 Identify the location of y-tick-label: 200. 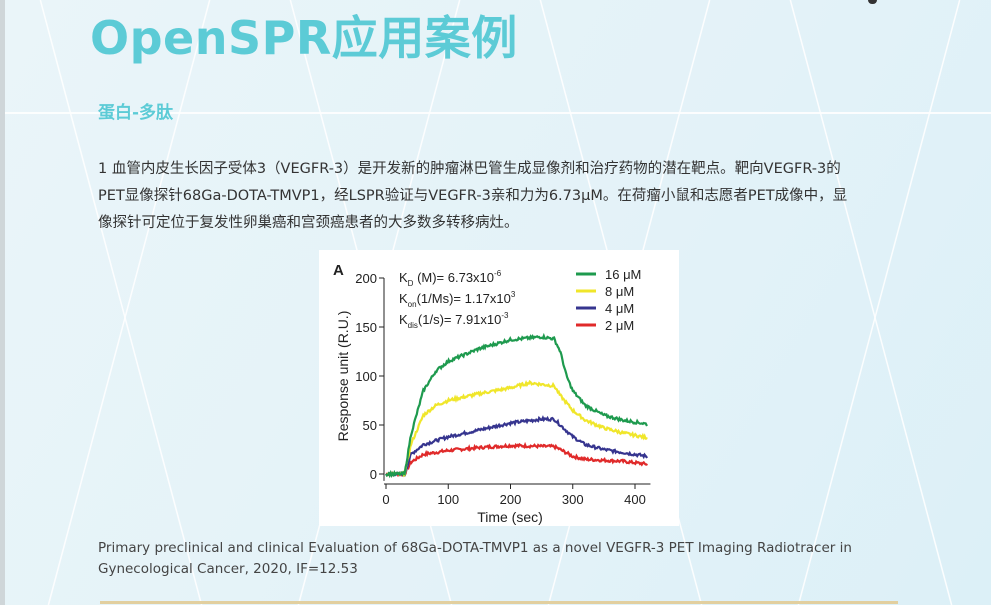
(366, 278).